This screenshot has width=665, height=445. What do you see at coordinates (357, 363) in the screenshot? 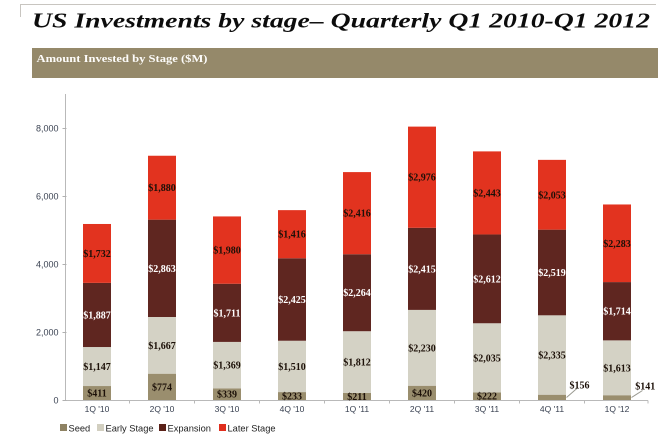
I see `svg-text: $1,812` at bounding box center [357, 363].